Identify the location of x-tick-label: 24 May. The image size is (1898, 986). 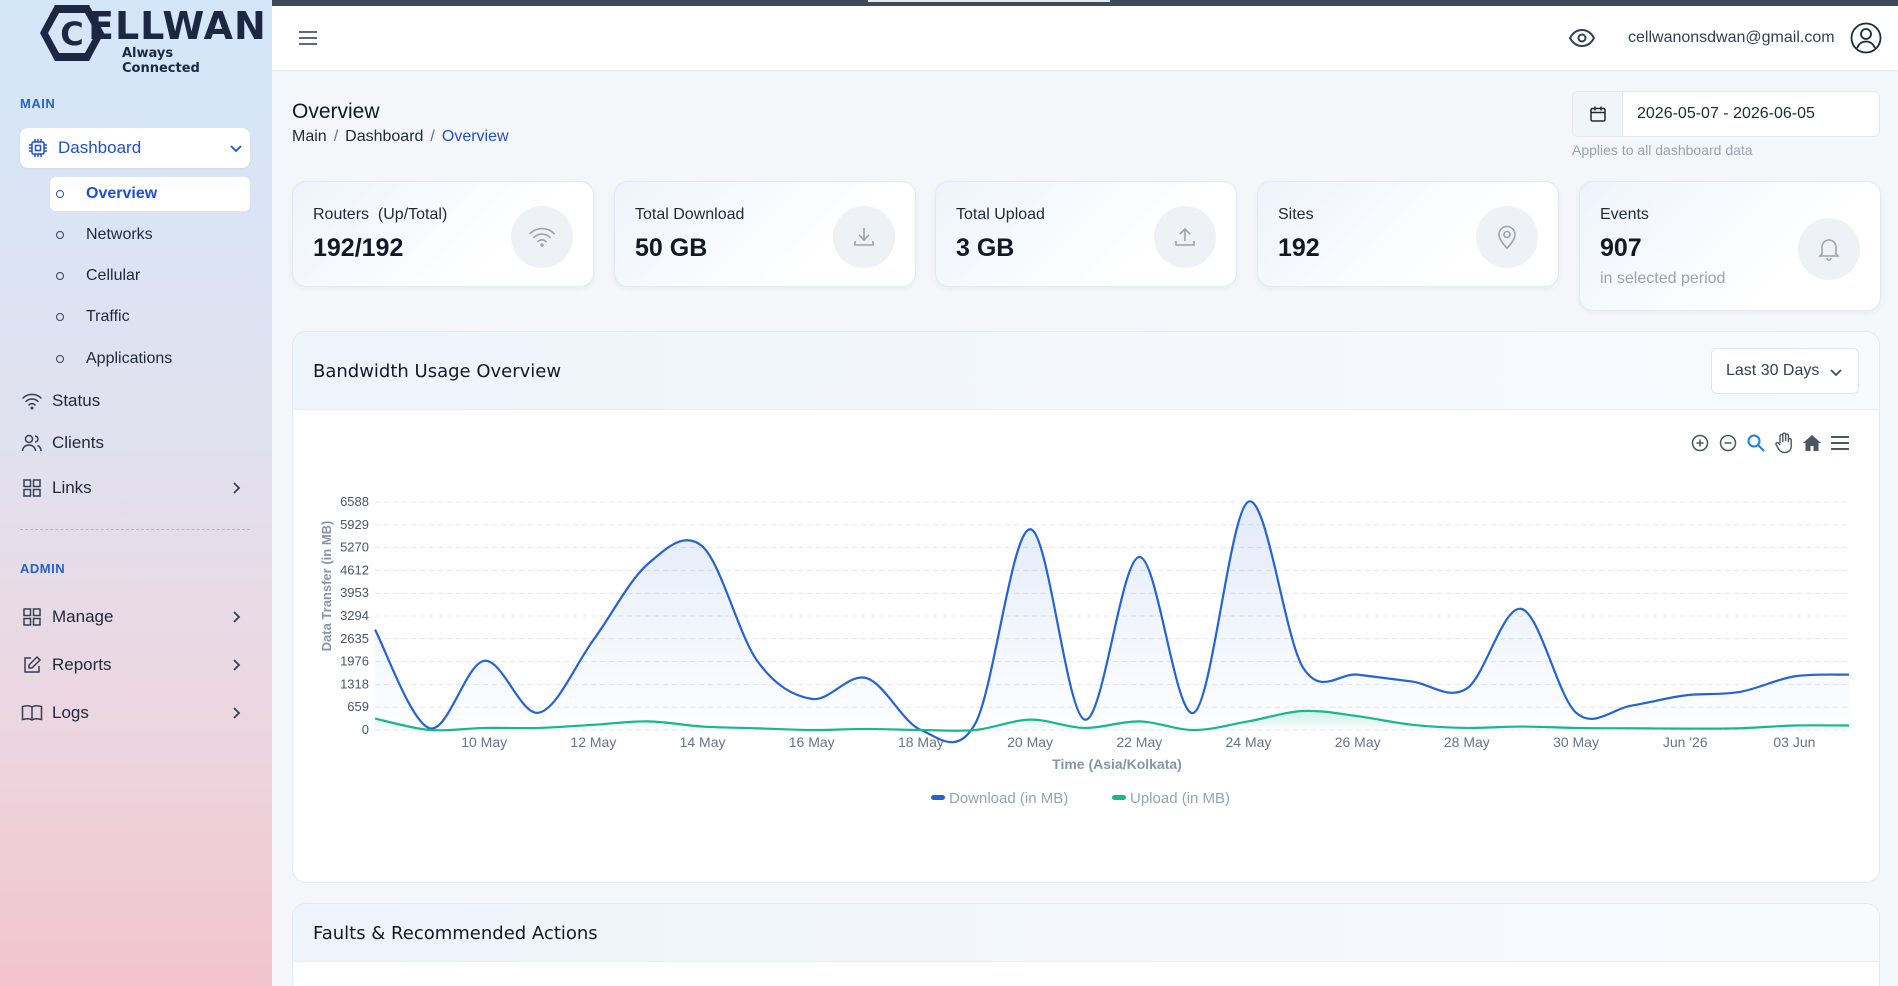
(1249, 742).